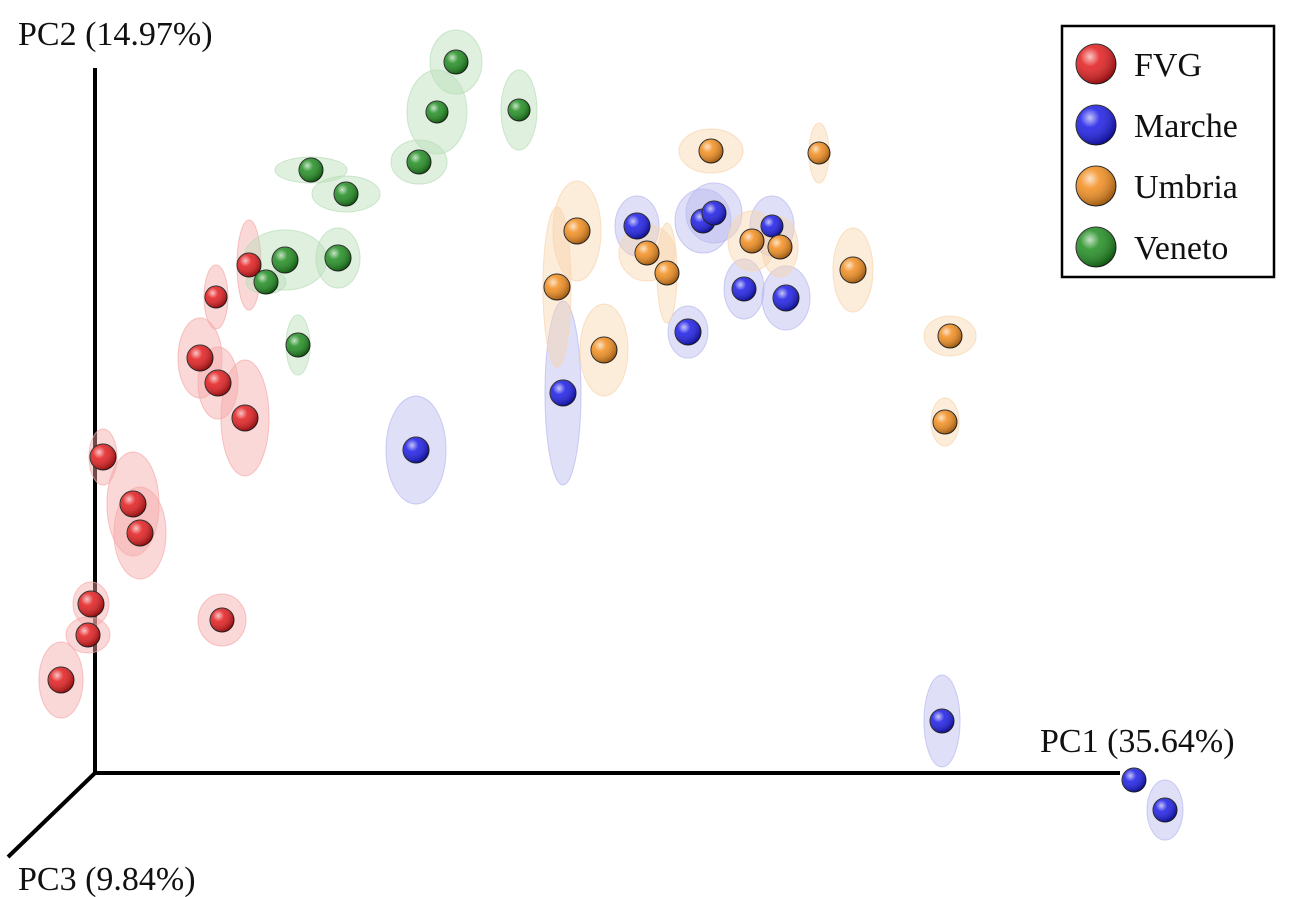  What do you see at coordinates (1181, 248) in the screenshot?
I see `legend-label-veneto: Veneto` at bounding box center [1181, 248].